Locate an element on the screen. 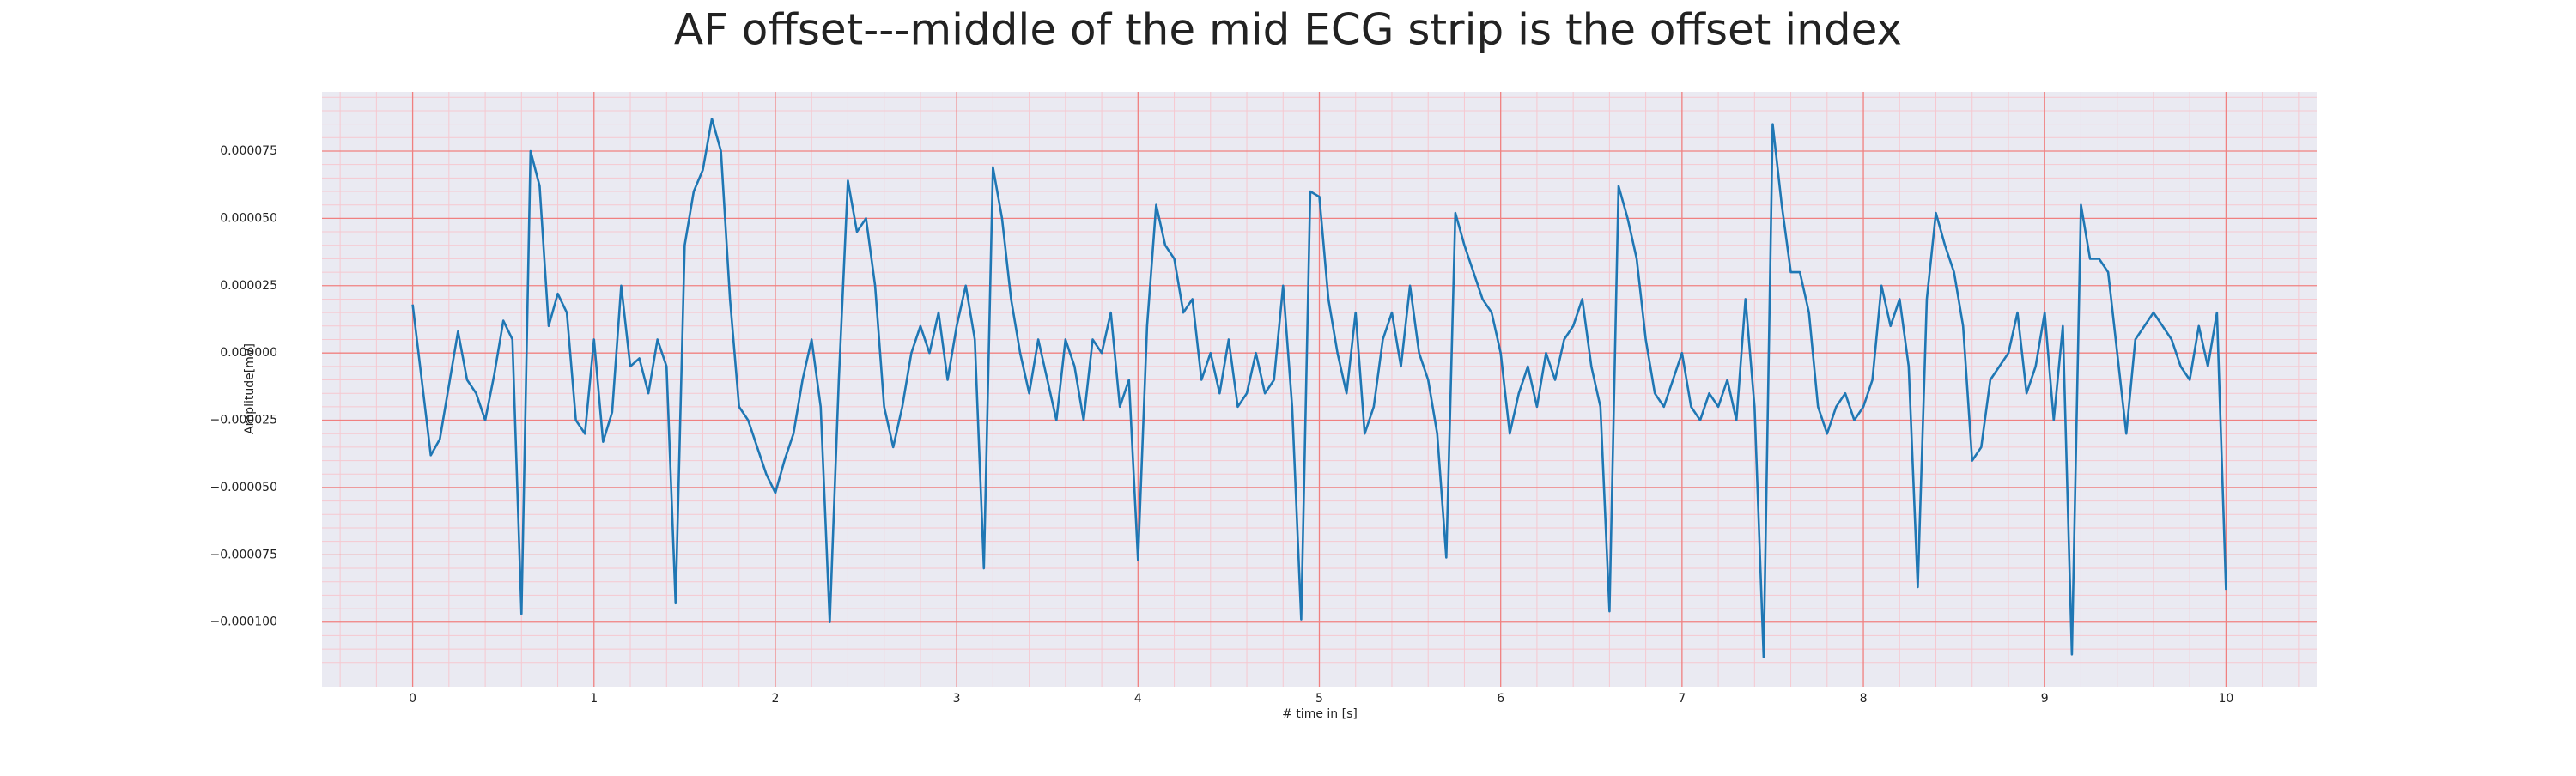 The height and width of the screenshot is (776, 2576). x-axis-label: # time in [s] is located at coordinates (1320, 714).